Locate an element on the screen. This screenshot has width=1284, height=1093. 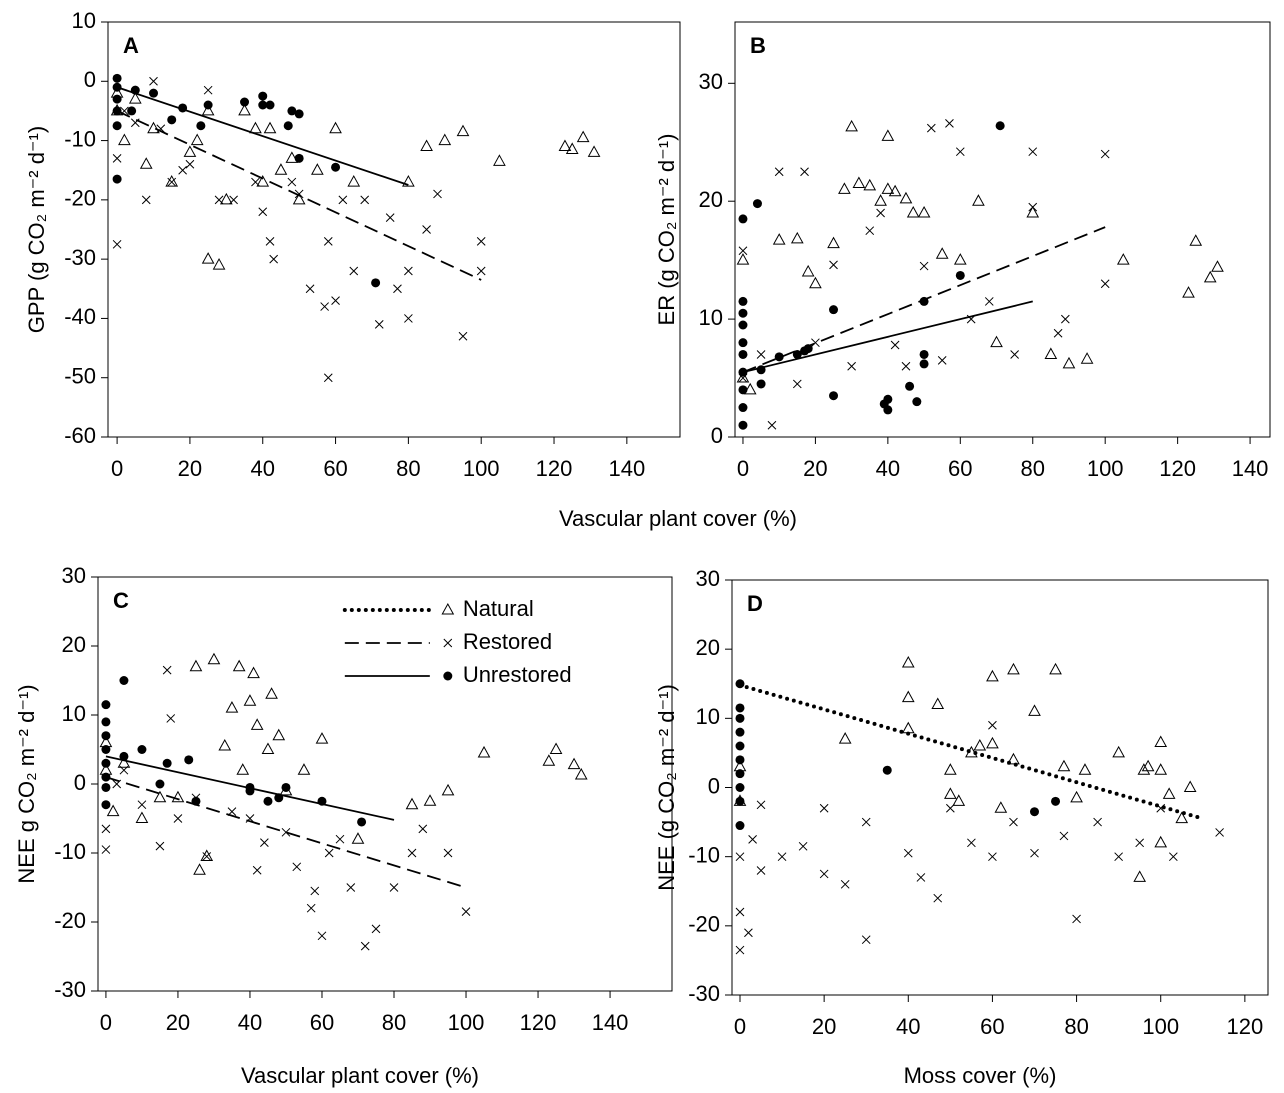
x-tick-label: 80 is located at coordinates (1033, 468).